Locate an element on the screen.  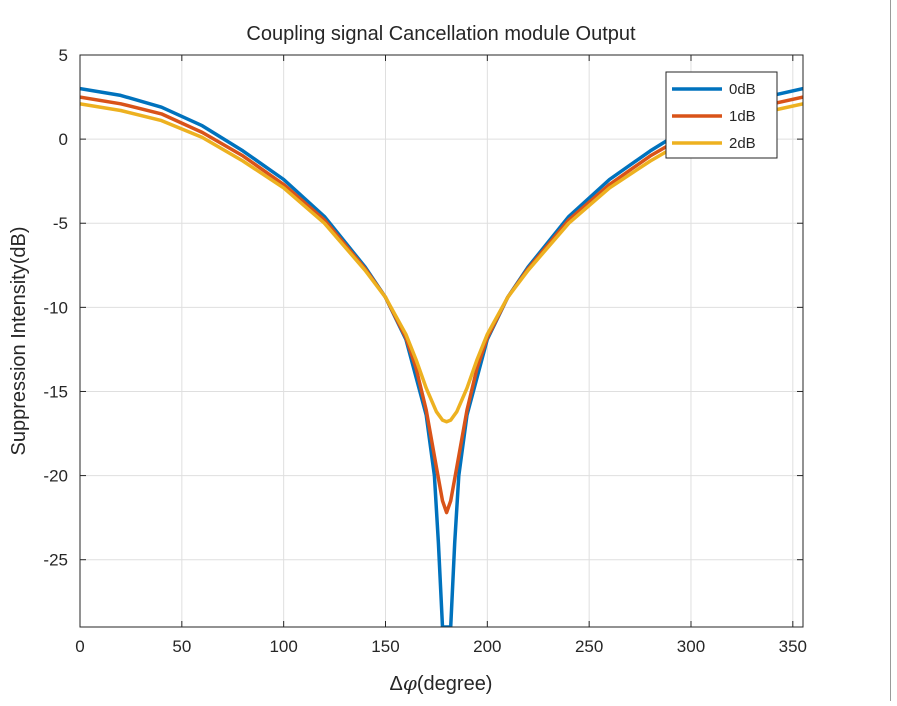
legend-label: 1dB is located at coordinates (742, 116).